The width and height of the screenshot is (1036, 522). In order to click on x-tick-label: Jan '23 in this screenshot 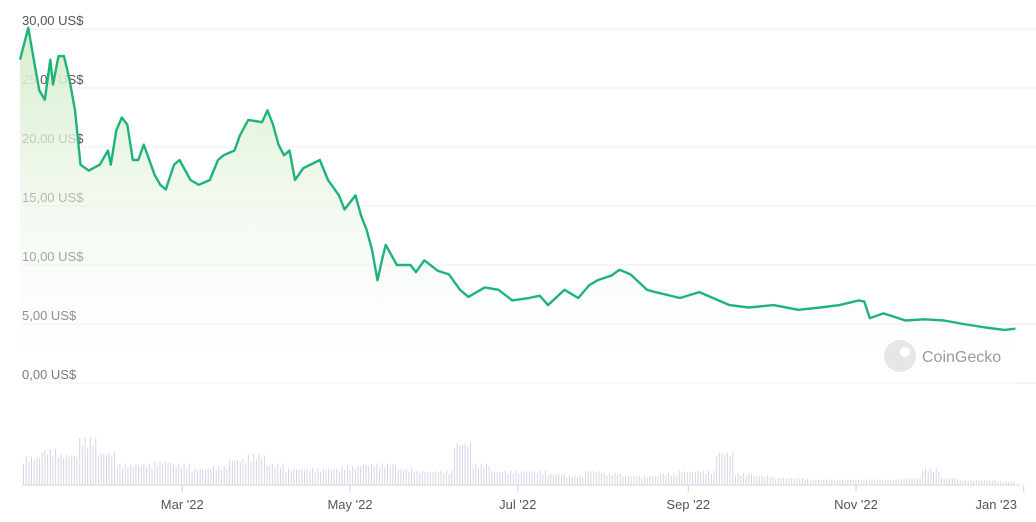, I will do `click(996, 504)`.